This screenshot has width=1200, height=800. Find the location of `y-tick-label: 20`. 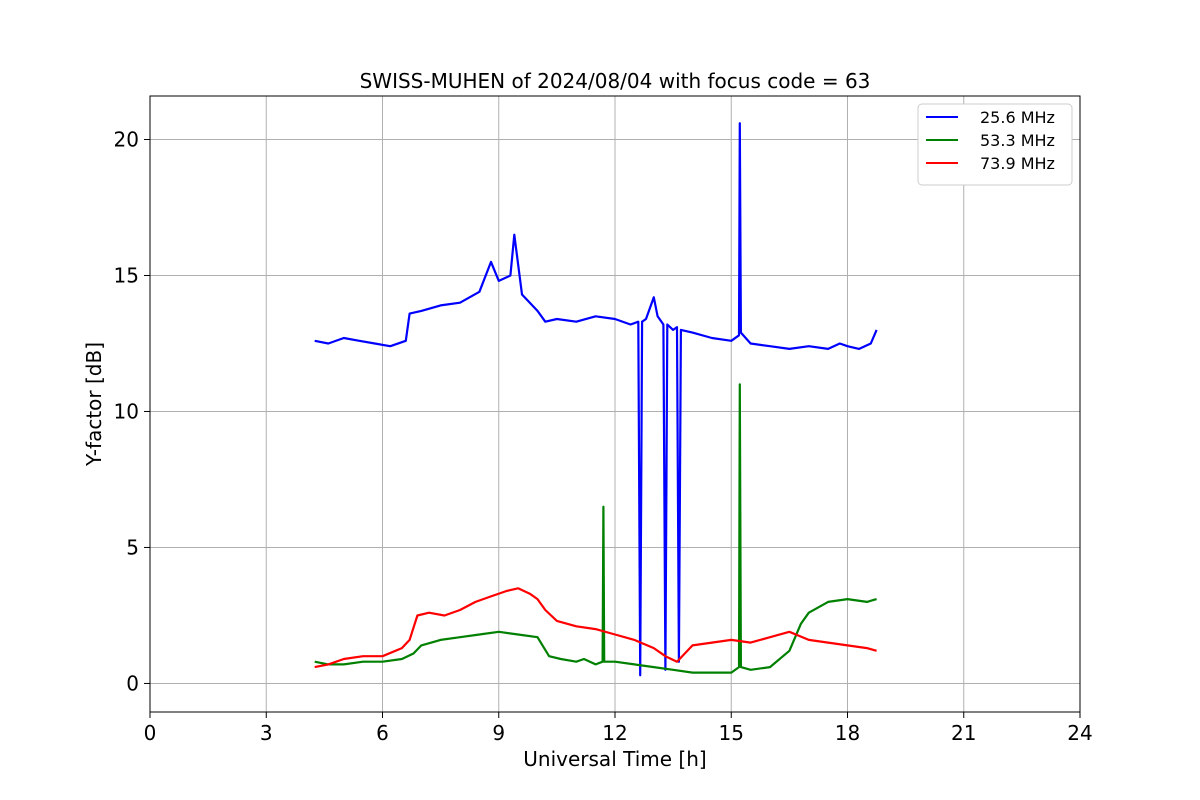

y-tick-label: 20 is located at coordinates (126, 140).